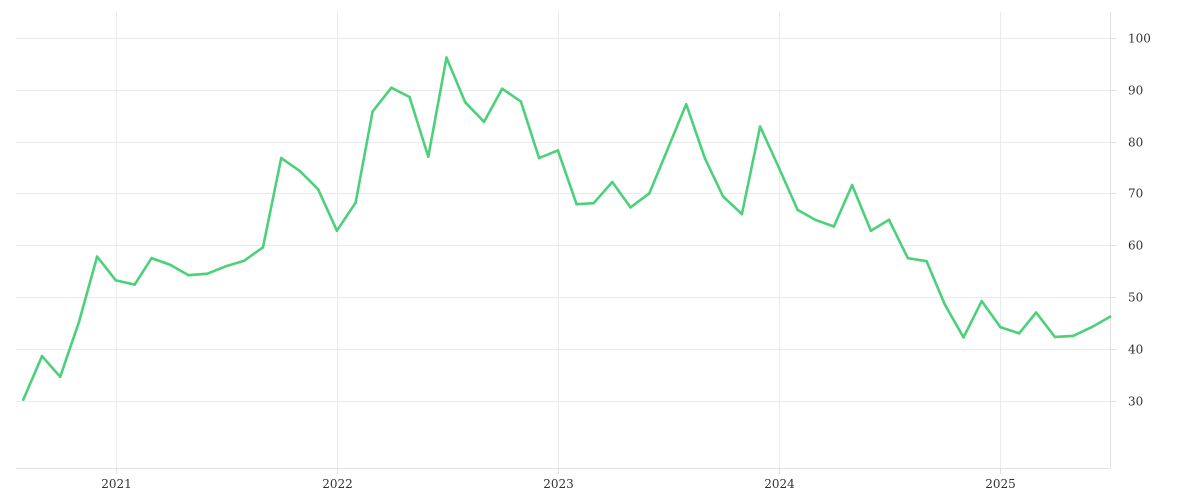 The width and height of the screenshot is (1200, 500). What do you see at coordinates (558, 484) in the screenshot?
I see `x-tick-label-2023: 2023` at bounding box center [558, 484].